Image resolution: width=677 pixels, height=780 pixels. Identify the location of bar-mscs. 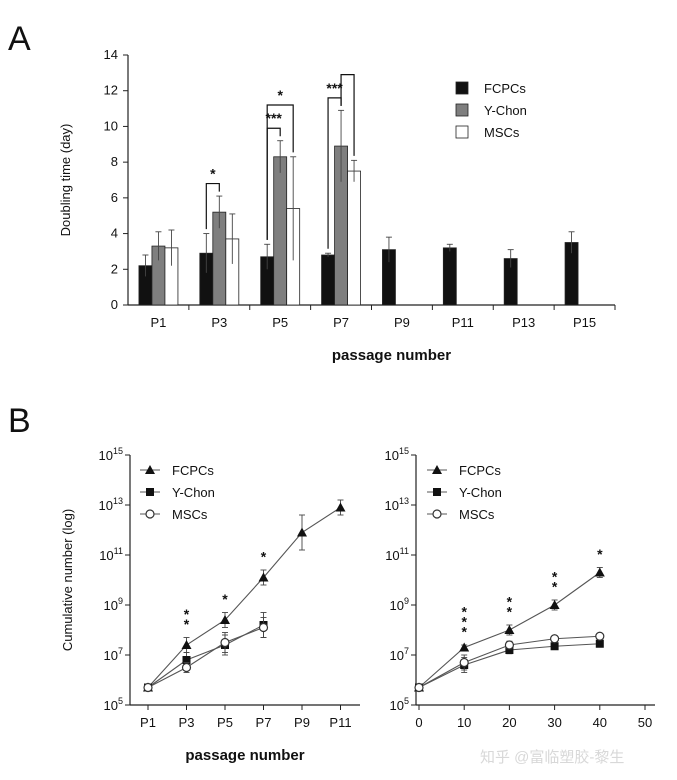
(354, 238).